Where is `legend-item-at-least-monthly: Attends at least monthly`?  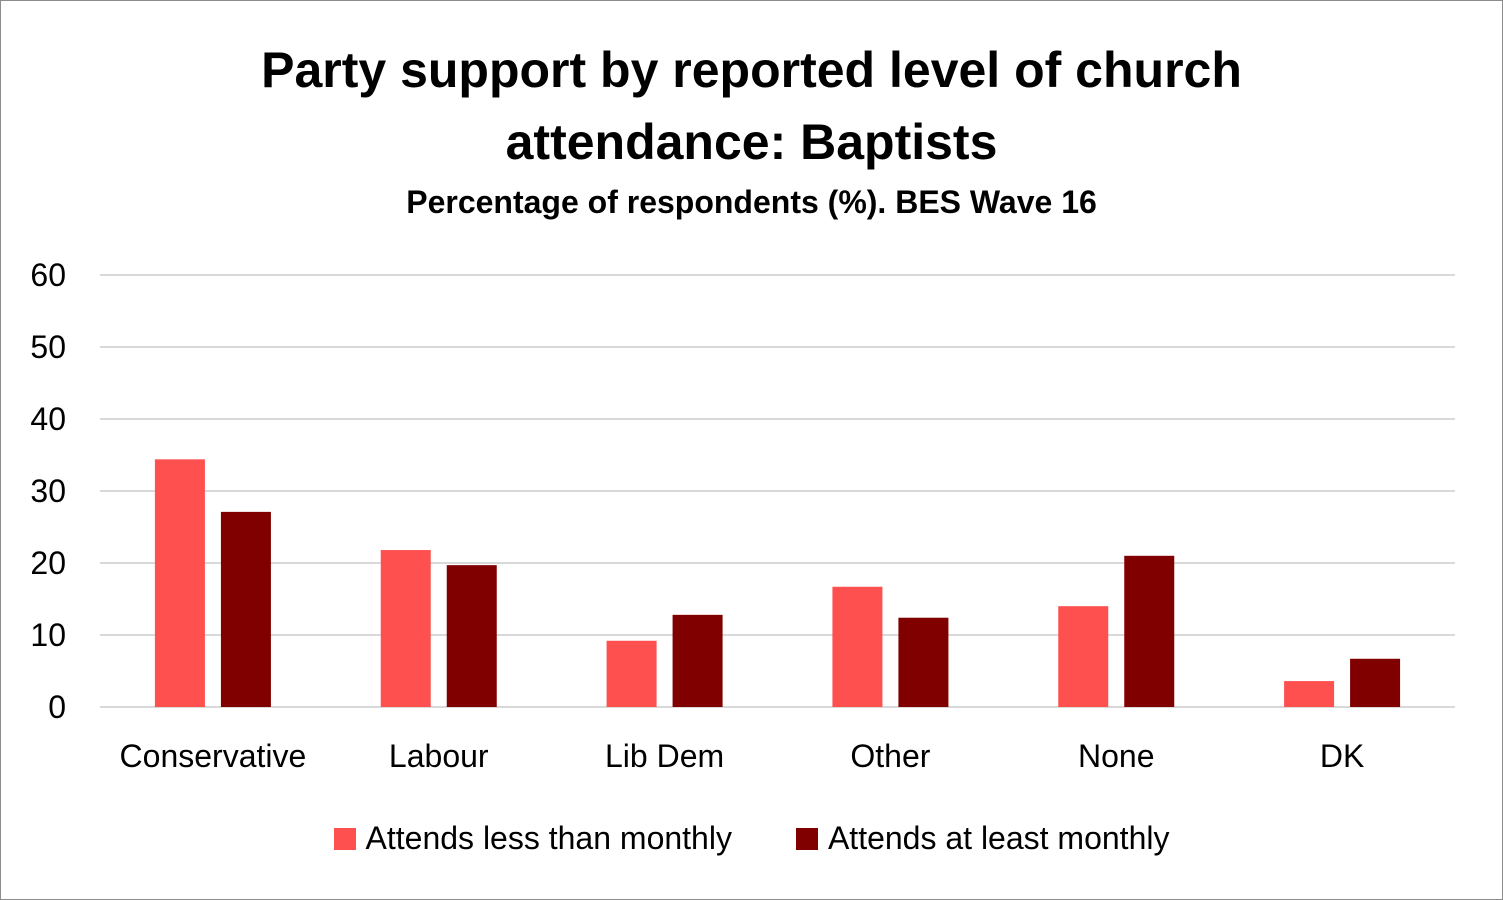
legend-item-at-least-monthly: Attends at least monthly is located at coordinates (982, 838).